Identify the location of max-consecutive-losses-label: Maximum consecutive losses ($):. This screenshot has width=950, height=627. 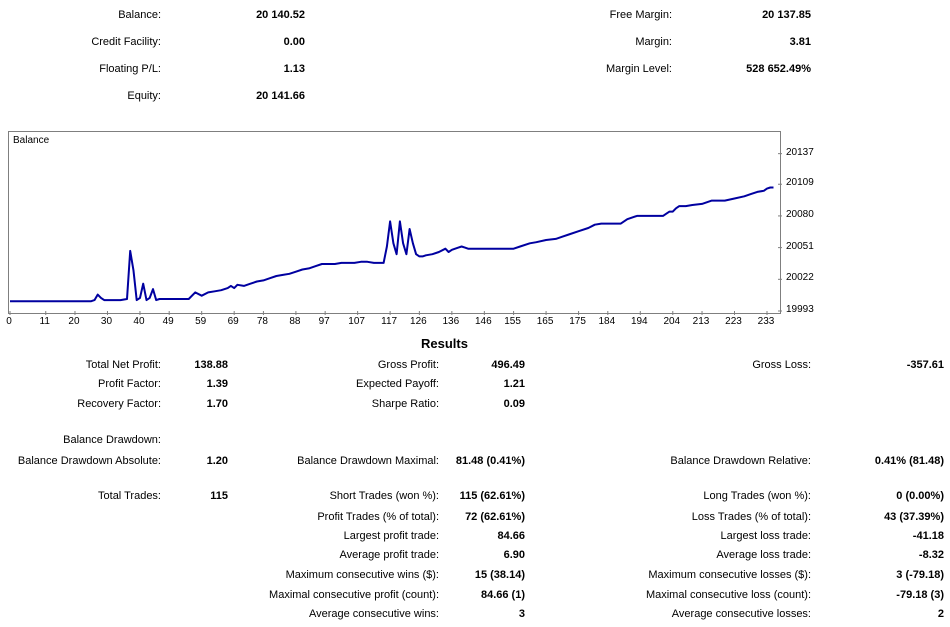
(729, 575).